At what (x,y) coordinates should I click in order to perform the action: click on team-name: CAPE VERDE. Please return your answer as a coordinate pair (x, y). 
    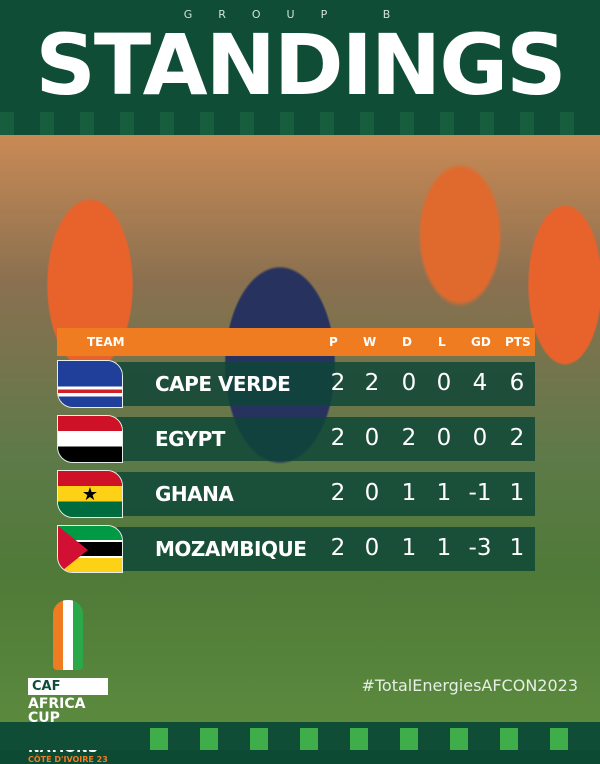
    Looking at the image, I should click on (223, 384).